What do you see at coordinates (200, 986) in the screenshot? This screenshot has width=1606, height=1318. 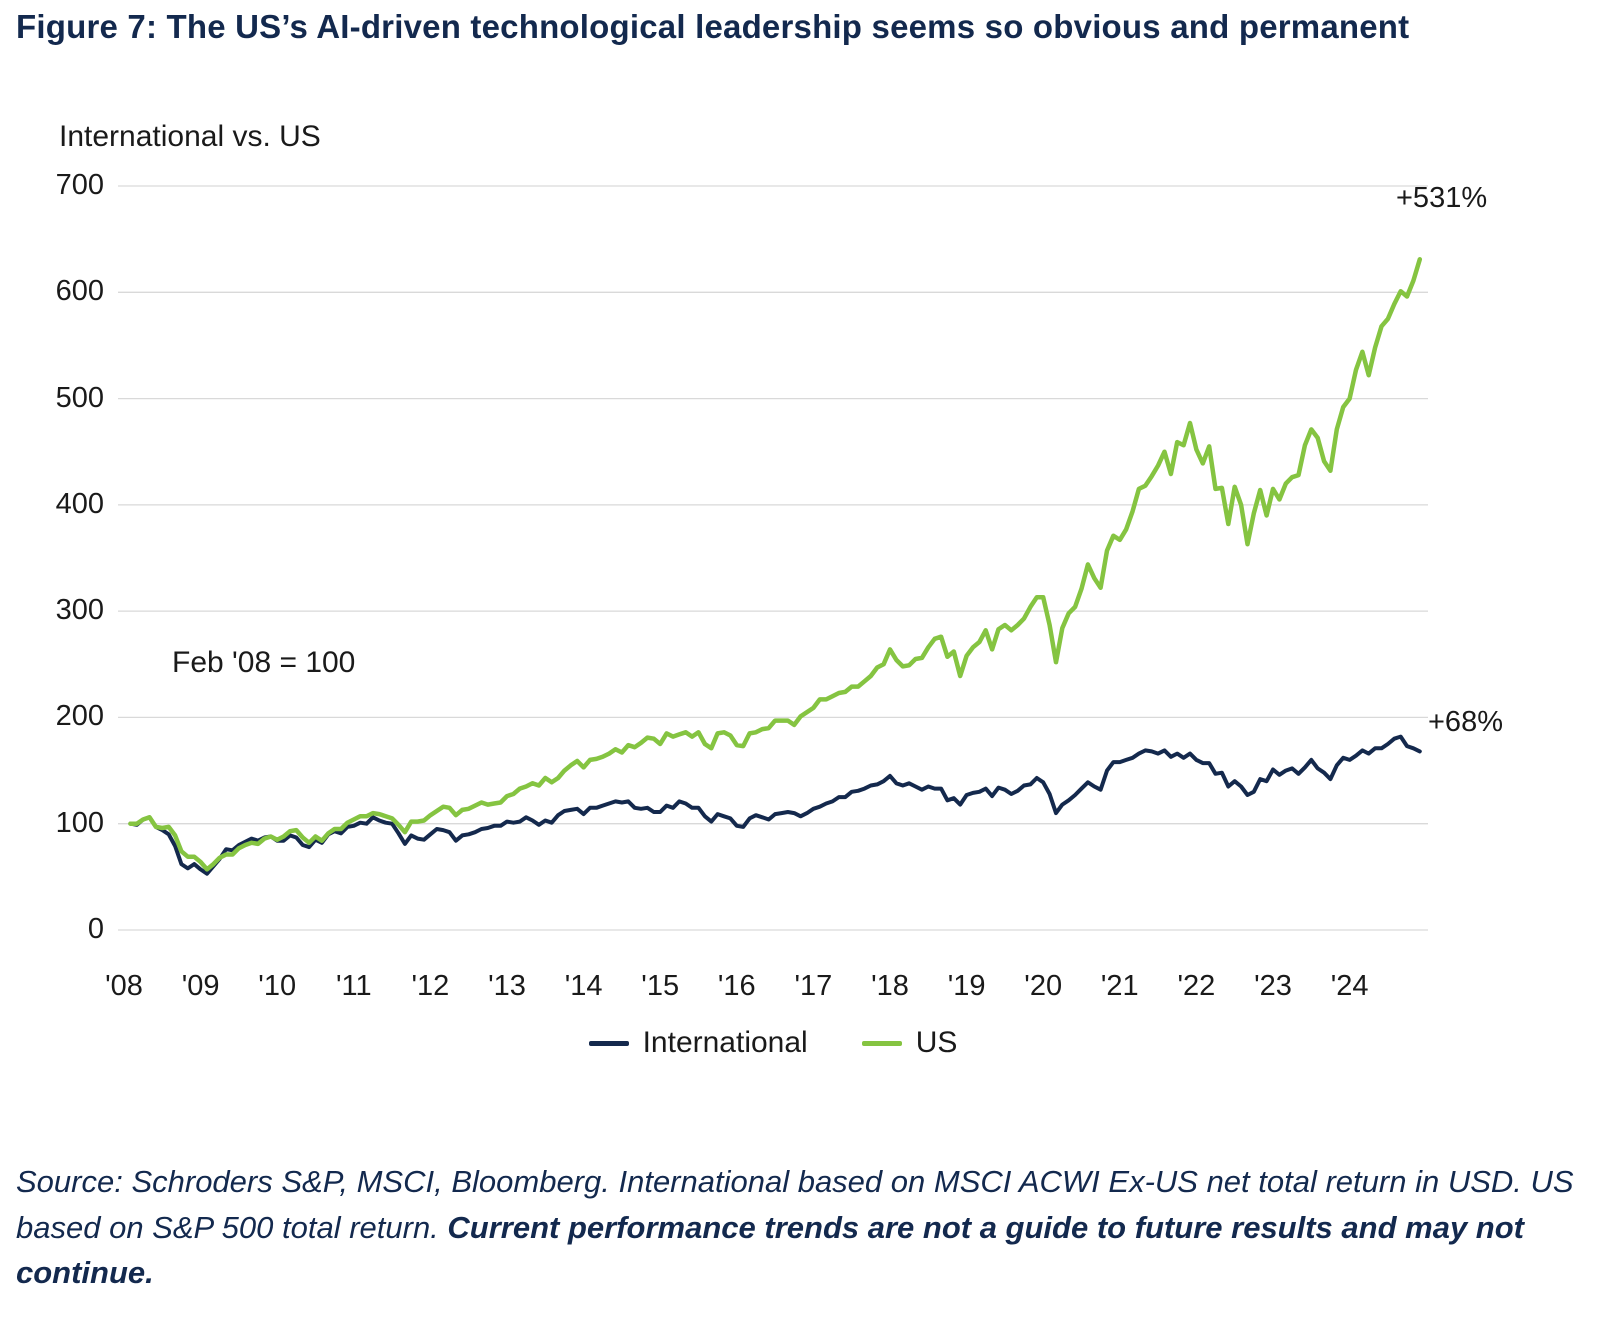 I see `x-tick-label: '09` at bounding box center [200, 986].